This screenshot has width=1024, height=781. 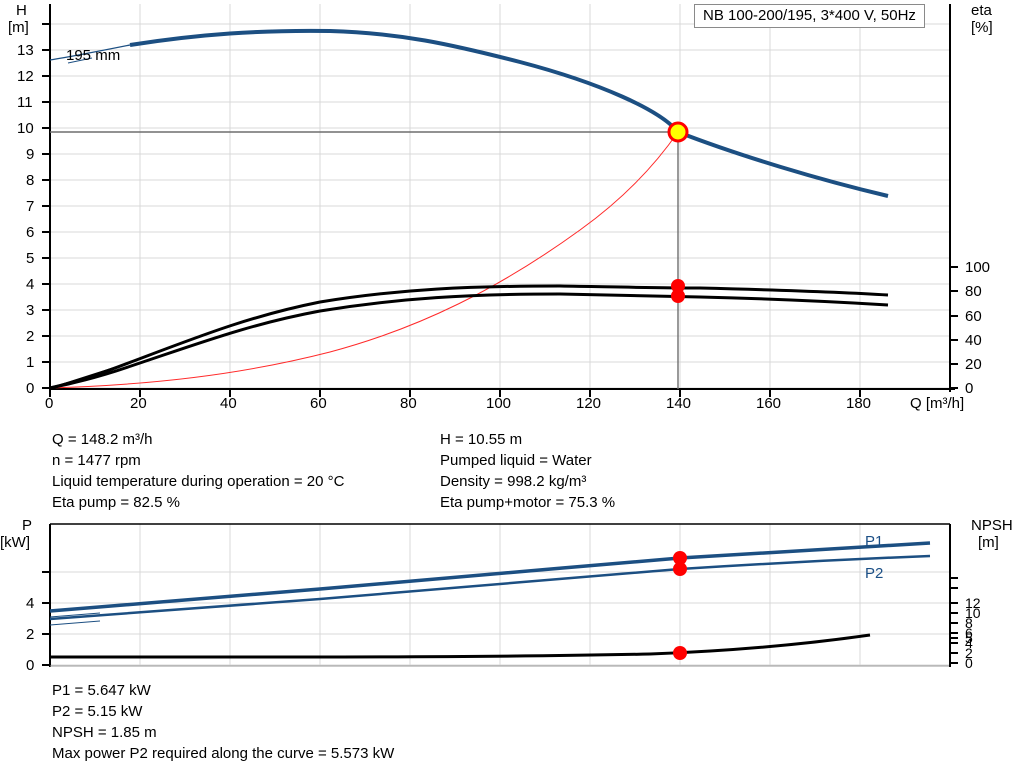 What do you see at coordinates (969, 633) in the screenshot?
I see `bottom-y2-tick-6: 6` at bounding box center [969, 633].